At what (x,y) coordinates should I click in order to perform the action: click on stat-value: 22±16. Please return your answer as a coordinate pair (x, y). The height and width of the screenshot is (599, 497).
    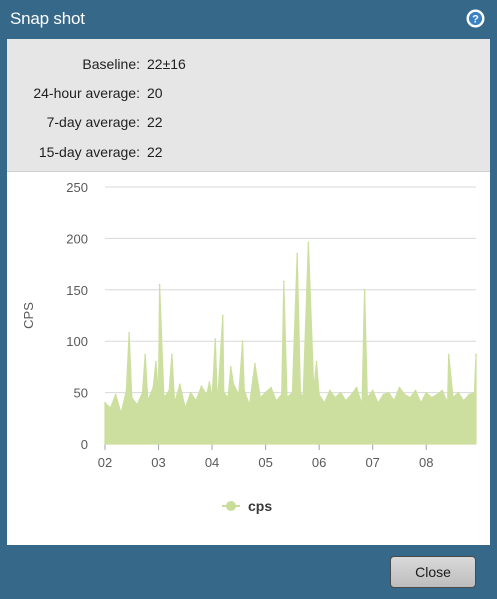
    Looking at the image, I should click on (166, 64).